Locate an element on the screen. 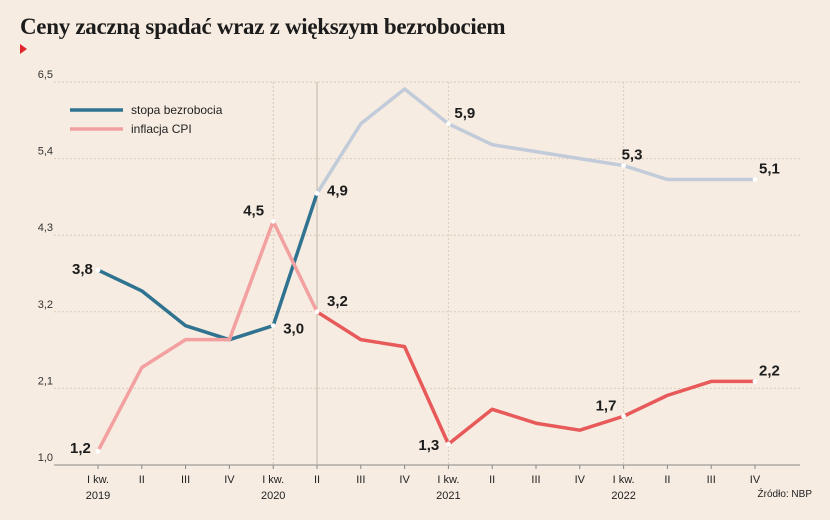 This screenshot has width=830, height=520. data-label: 5,9 is located at coordinates (464, 113).